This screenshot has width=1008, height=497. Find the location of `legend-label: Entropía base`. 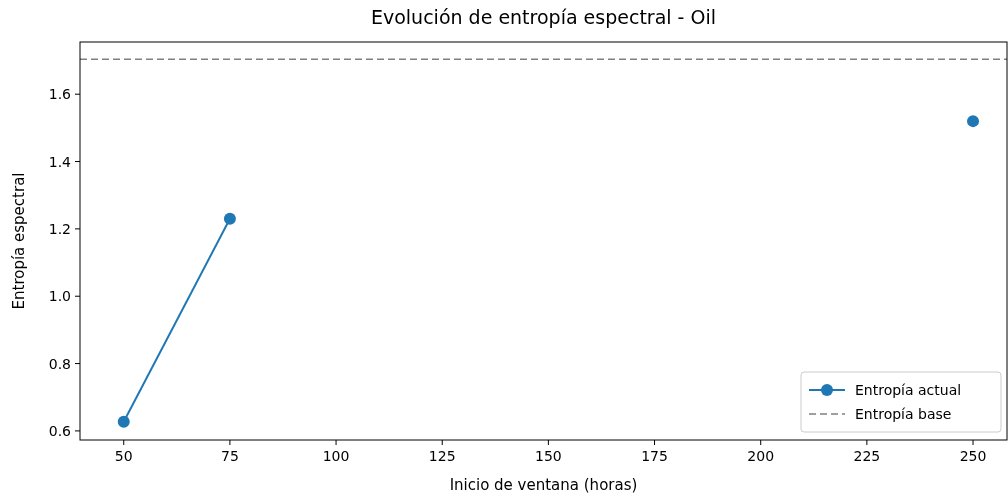

legend-label: Entropía base is located at coordinates (903, 414).